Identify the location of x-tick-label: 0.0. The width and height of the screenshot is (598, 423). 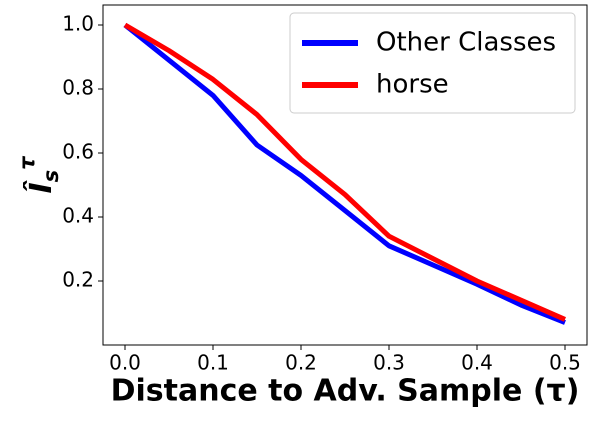
(125, 363).